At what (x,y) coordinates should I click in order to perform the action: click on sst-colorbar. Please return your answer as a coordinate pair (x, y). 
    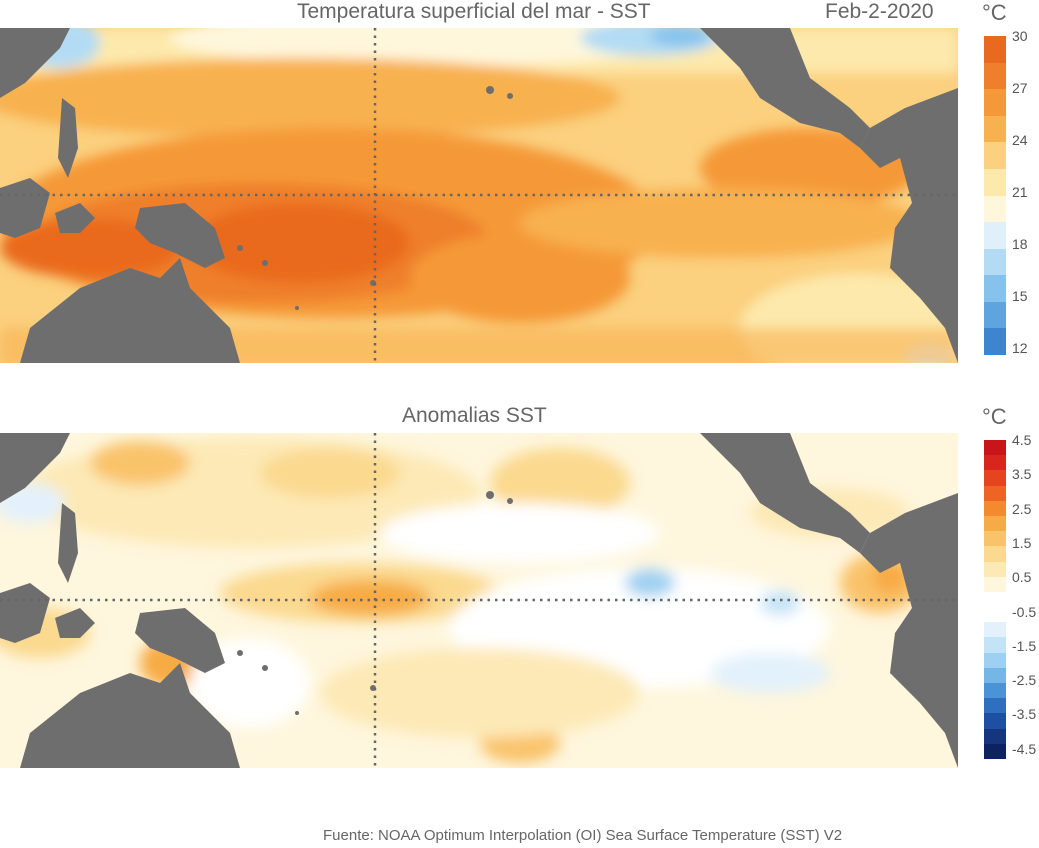
    Looking at the image, I should click on (995, 196).